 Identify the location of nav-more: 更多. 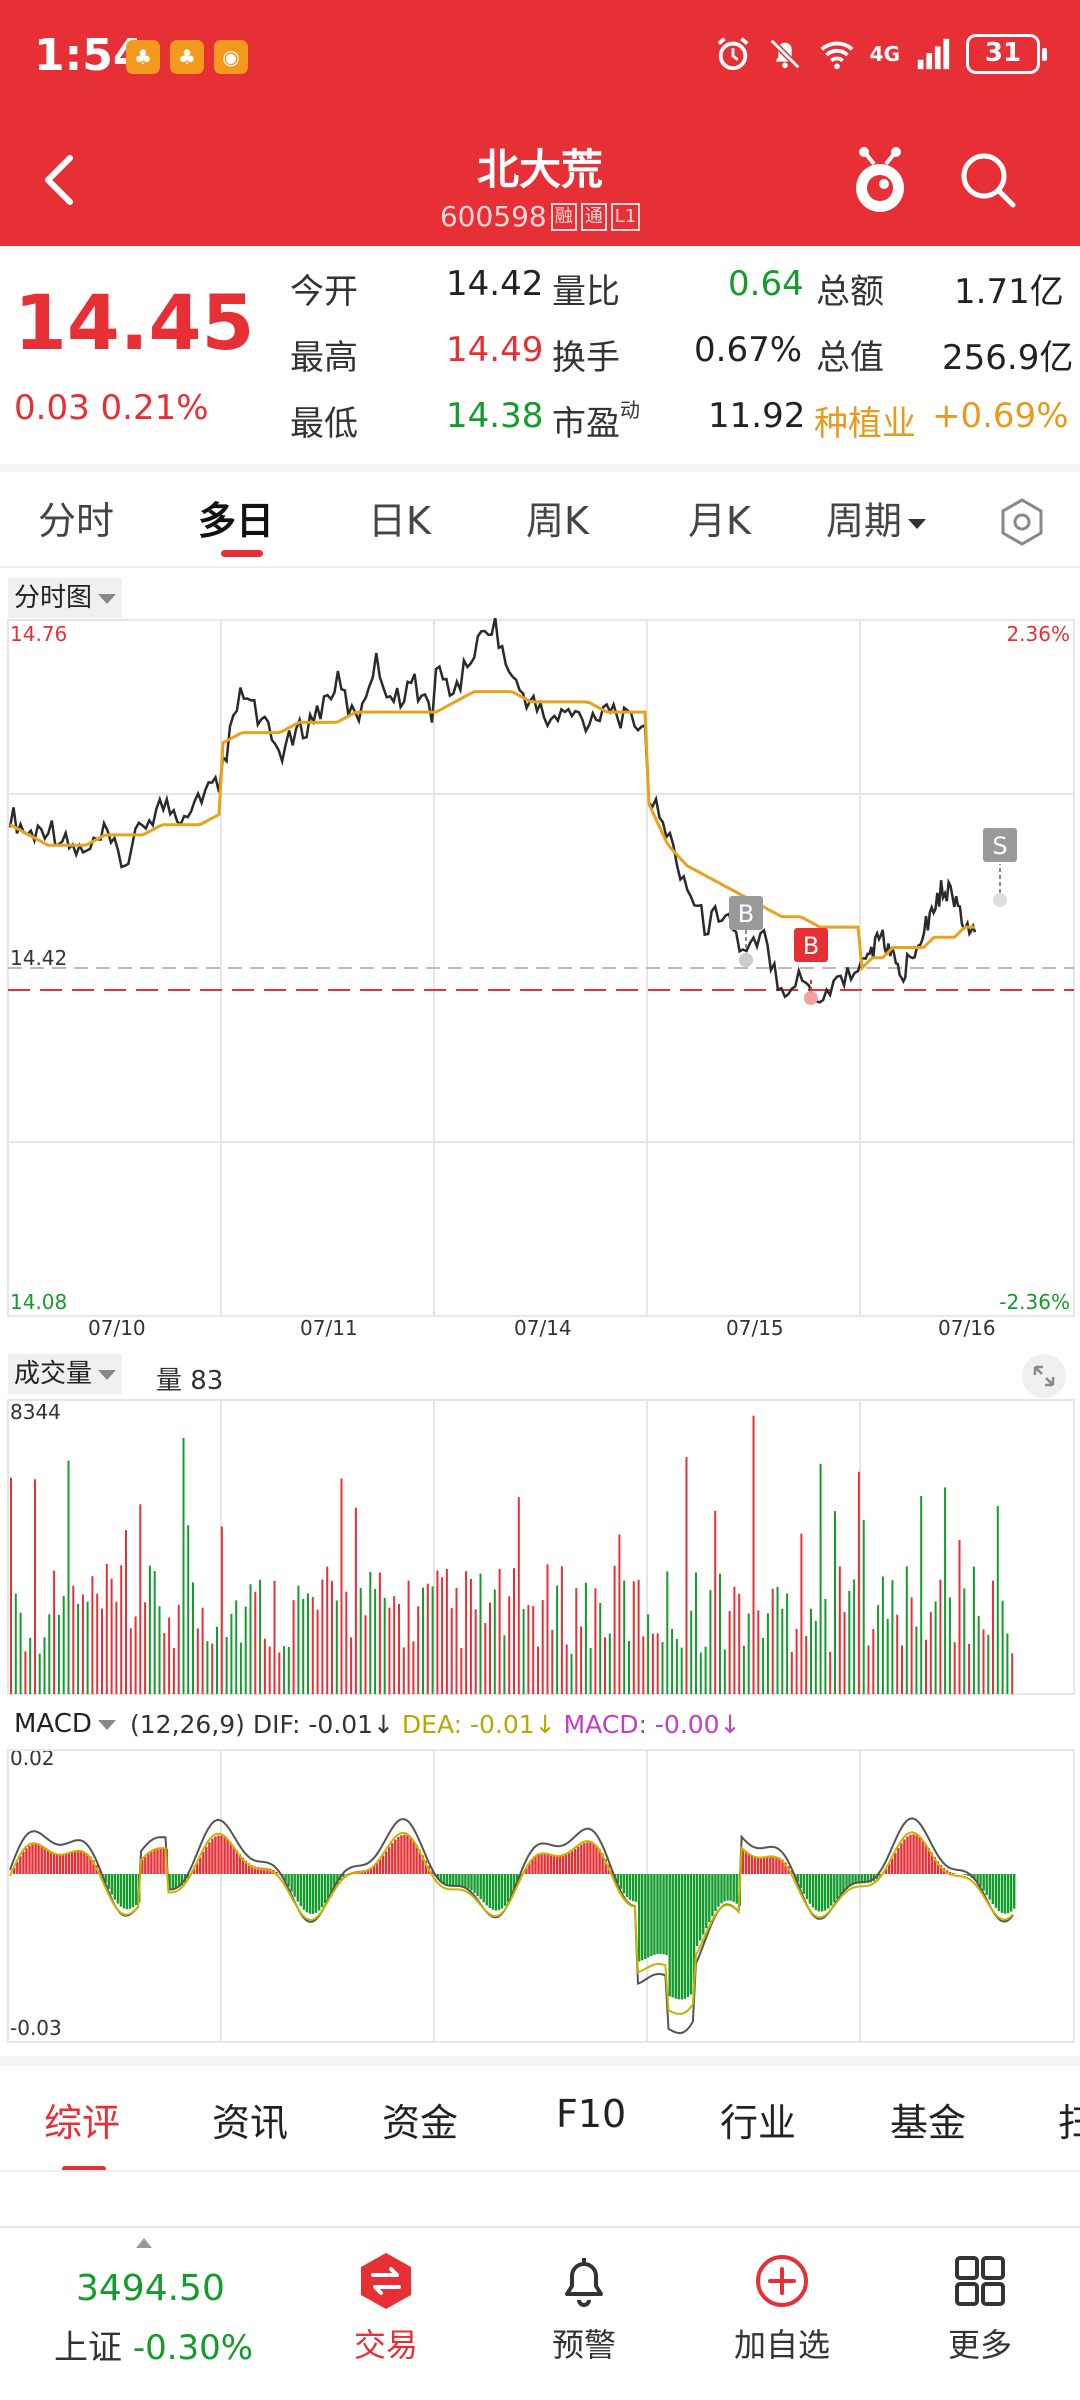
(980, 2308).